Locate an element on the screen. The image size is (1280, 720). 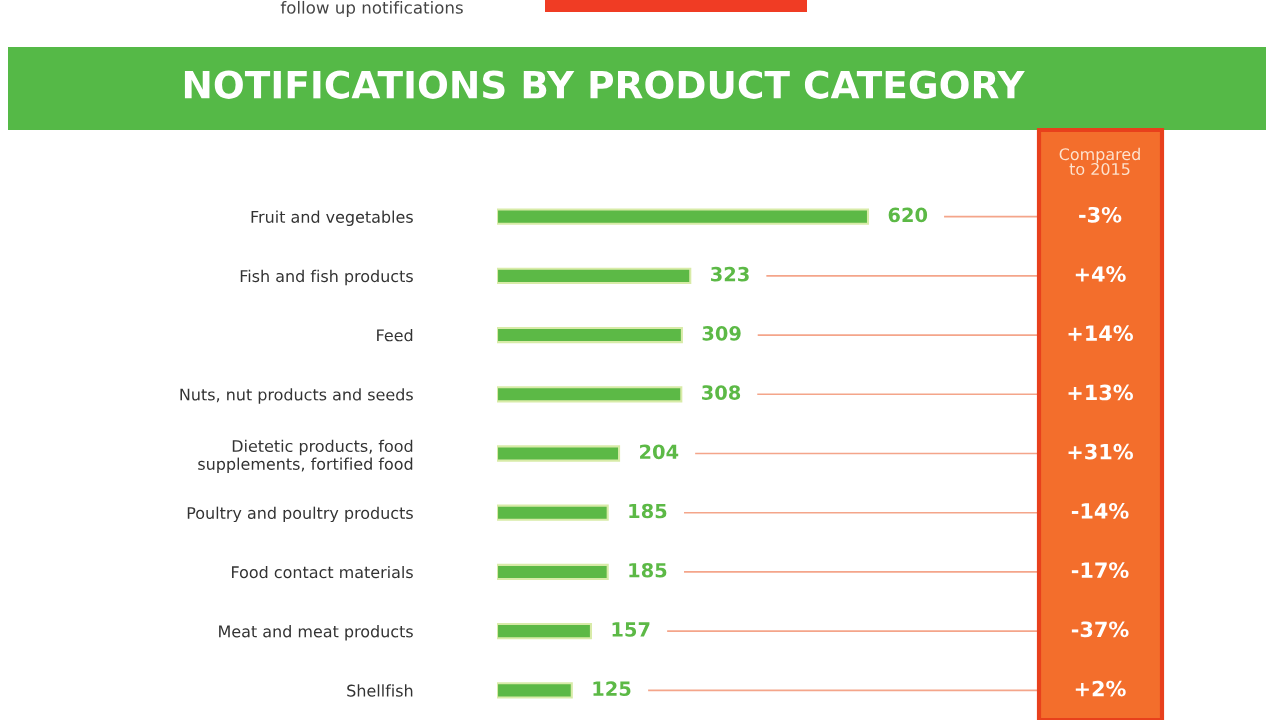
text: -37% is located at coordinates (1100, 629).